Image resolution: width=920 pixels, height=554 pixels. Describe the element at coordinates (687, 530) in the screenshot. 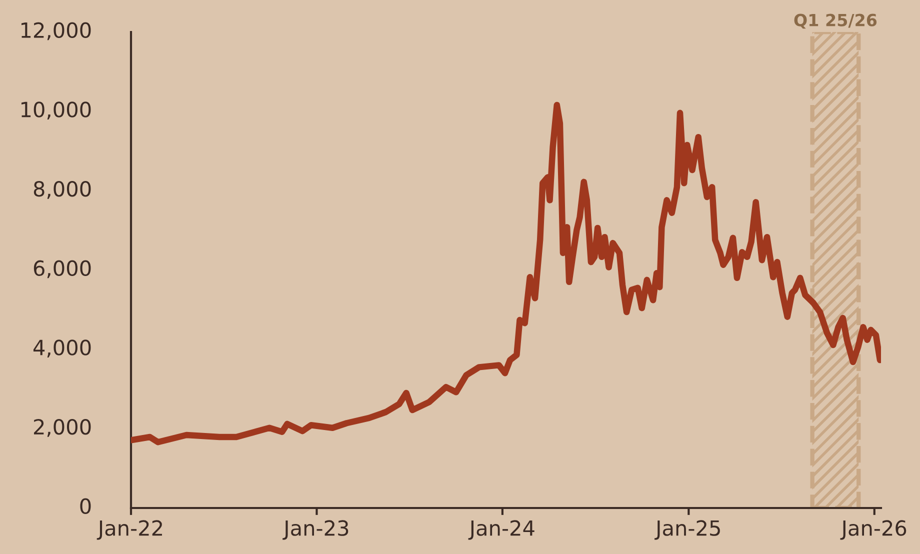

I see `x-tick-label: Jan-25` at that location.